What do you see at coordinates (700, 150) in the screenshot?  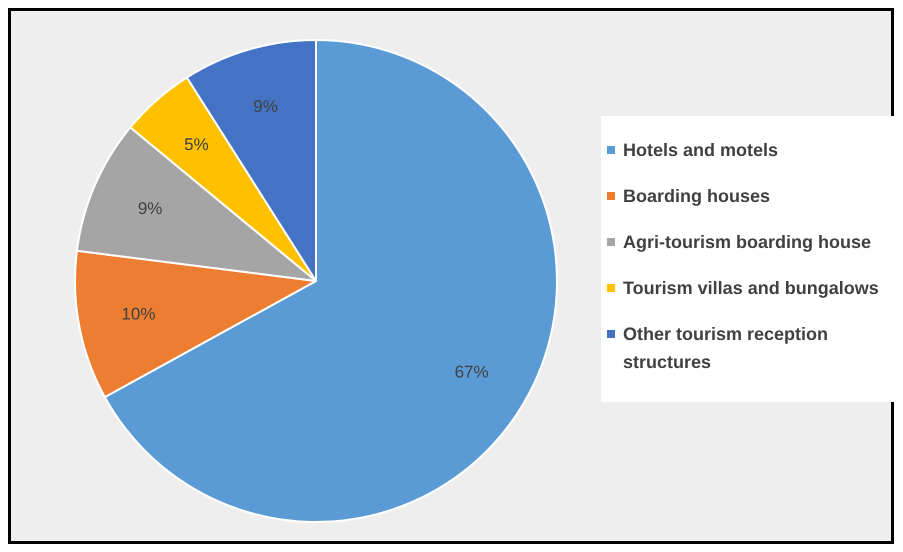 I see `legend-label: Hotels and motels` at bounding box center [700, 150].